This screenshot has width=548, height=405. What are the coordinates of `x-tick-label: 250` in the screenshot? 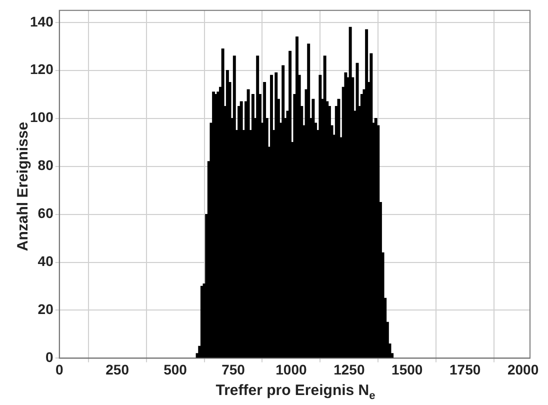 It's located at (118, 369).